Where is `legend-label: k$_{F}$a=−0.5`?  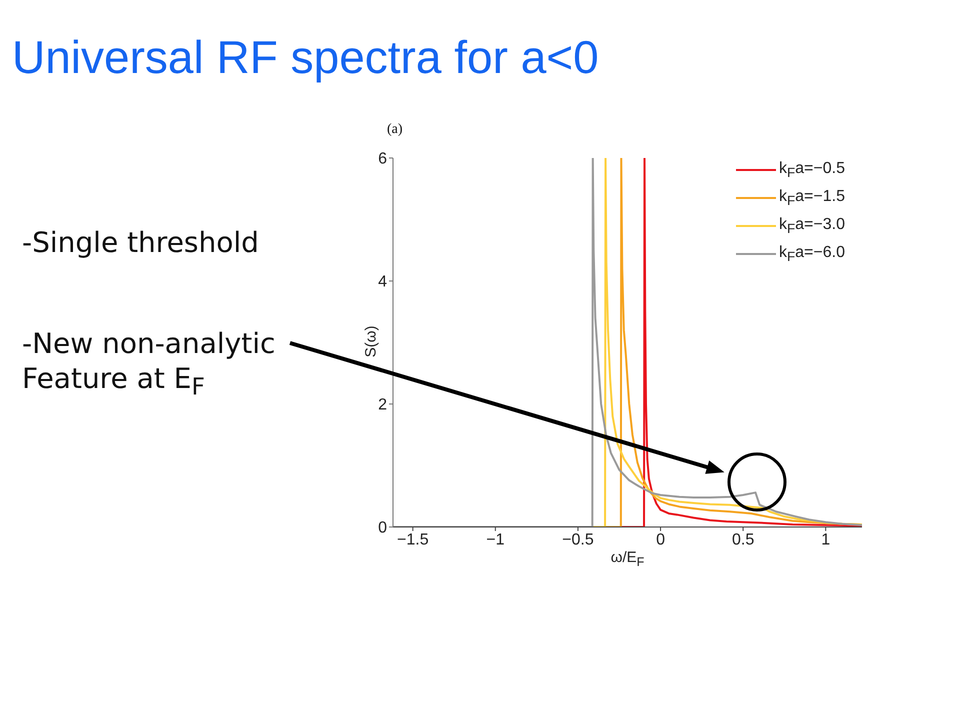
legend-label: k$_{F}$a=−0.5 is located at coordinates (812, 170).